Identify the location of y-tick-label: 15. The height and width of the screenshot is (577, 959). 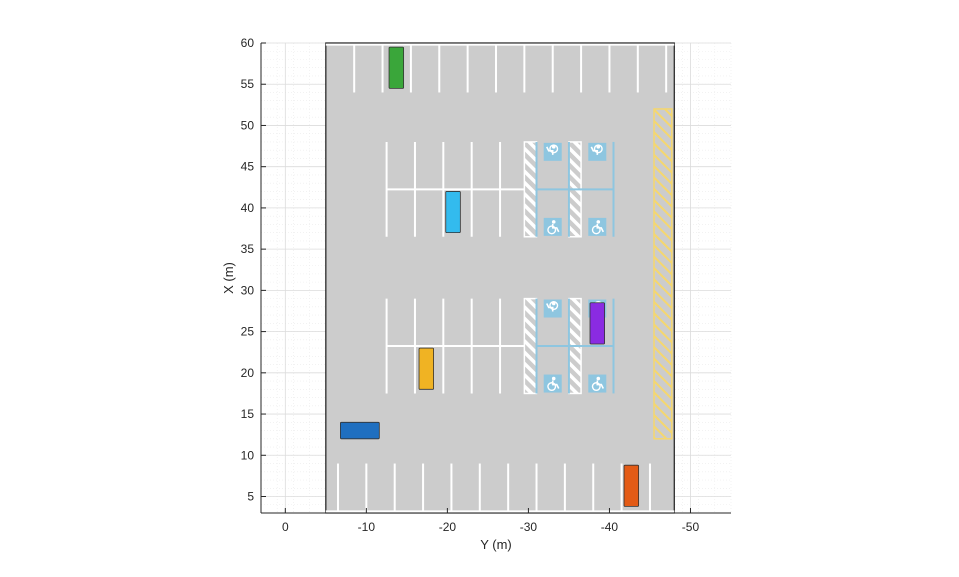
(248, 414).